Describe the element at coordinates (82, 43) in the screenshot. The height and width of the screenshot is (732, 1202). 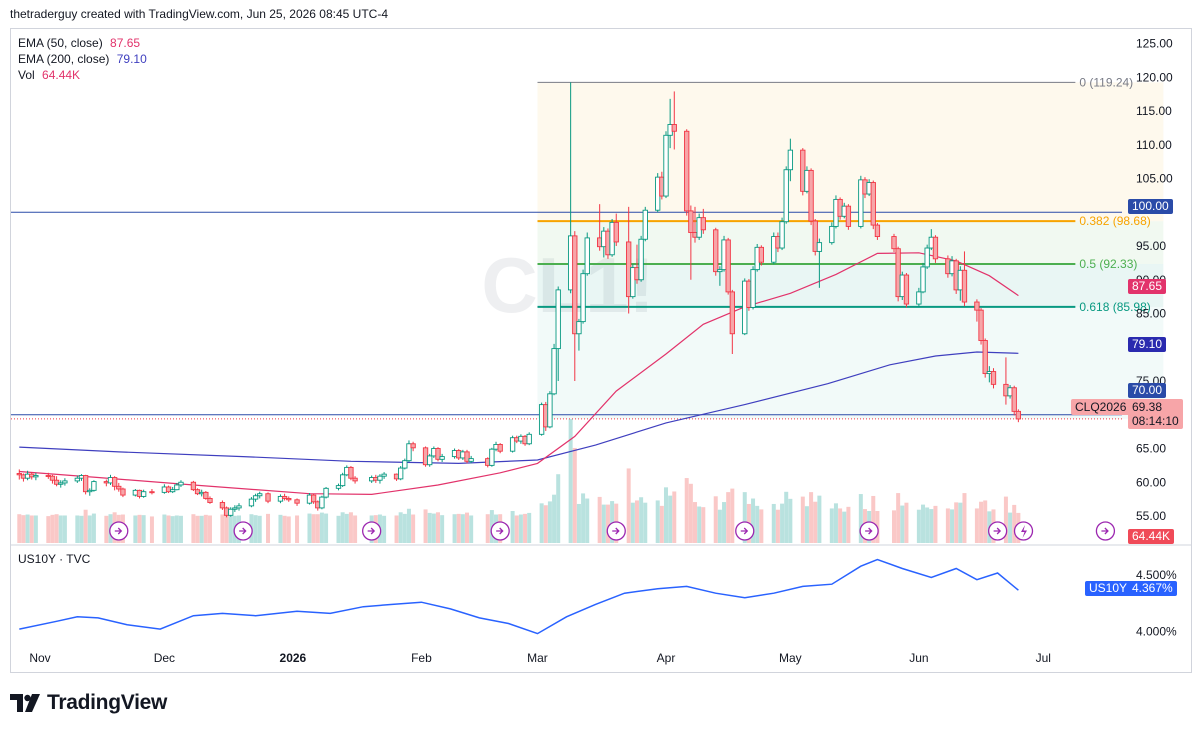
I see `legend-ema50: EMA (50, close) 87.65` at that location.